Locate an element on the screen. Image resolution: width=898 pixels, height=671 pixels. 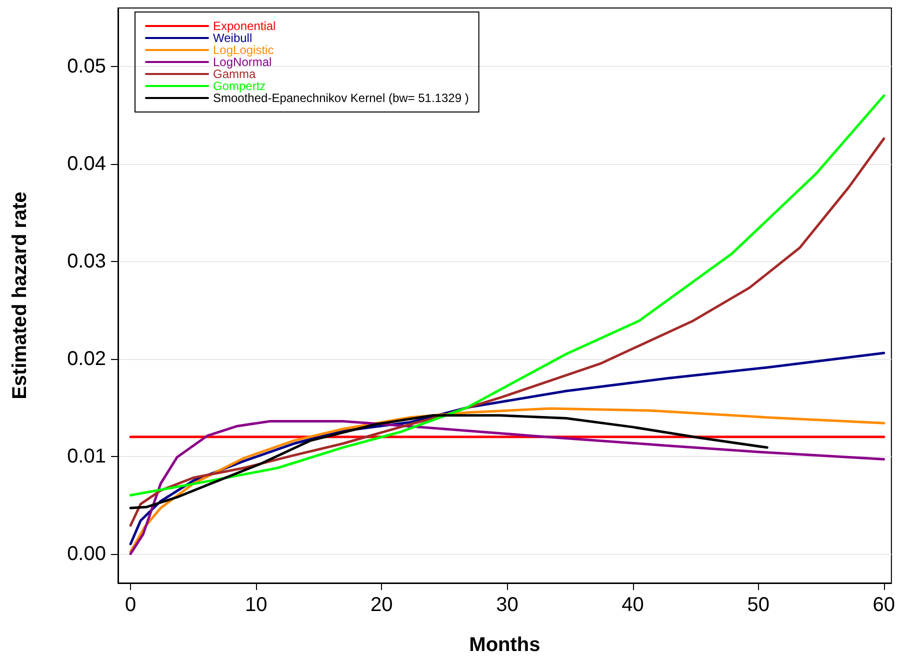
x-tick-label: 20 is located at coordinates (381, 605).